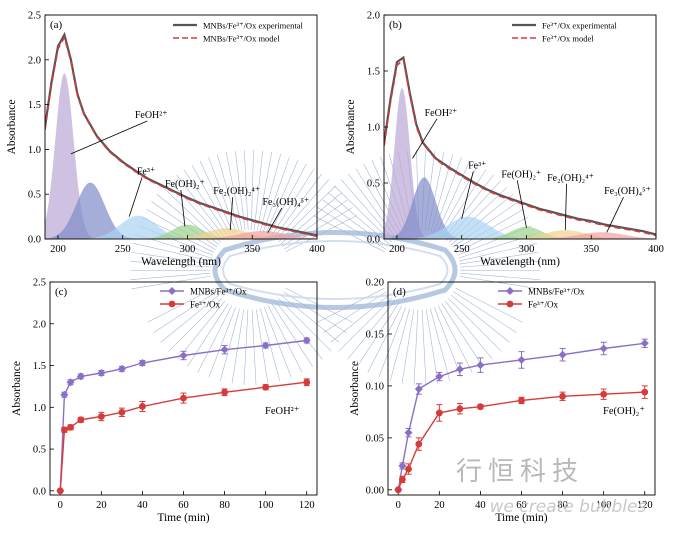 This screenshot has width=675, height=543. What do you see at coordinates (56, 25) in the screenshot?
I see `panel-label: (a)` at bounding box center [56, 25].